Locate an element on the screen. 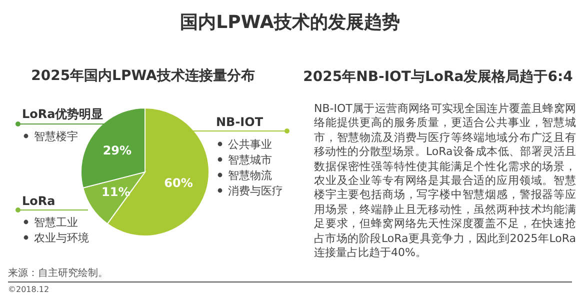  text: 国内LPWA技术的发展趋势 is located at coordinates (290, 22).